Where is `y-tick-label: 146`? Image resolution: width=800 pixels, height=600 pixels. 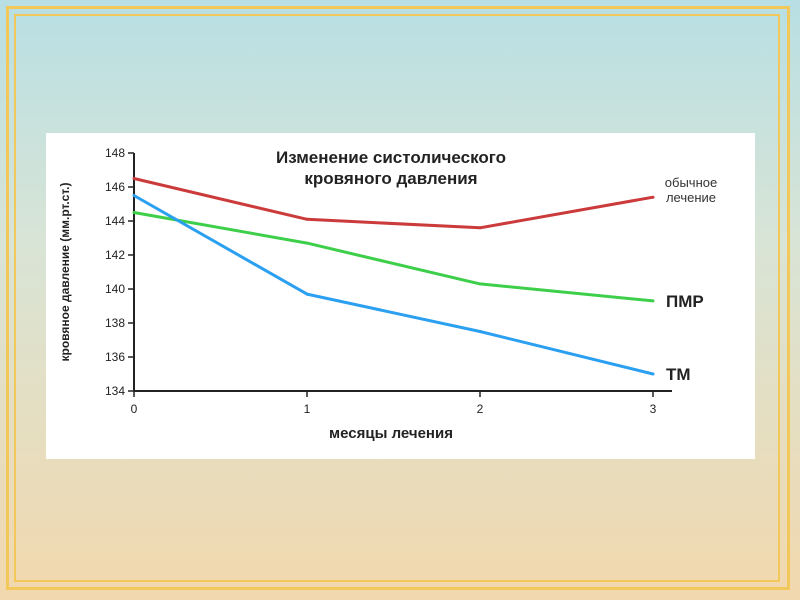 y-tick-label: 146 is located at coordinates (115, 187).